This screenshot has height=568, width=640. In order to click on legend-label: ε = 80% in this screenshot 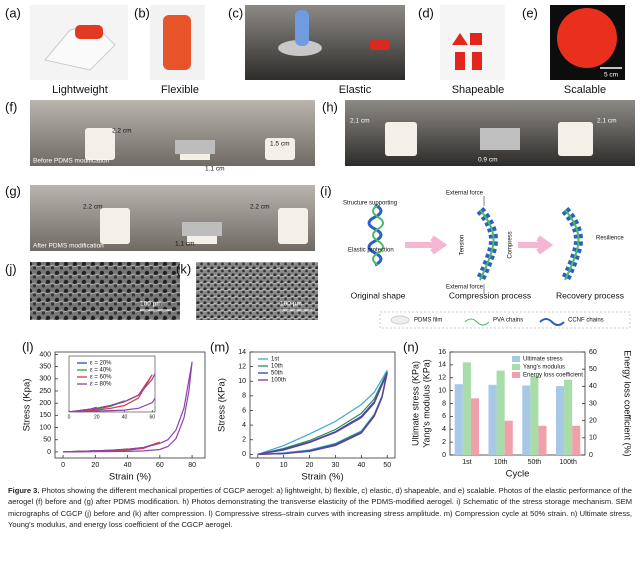, I will do `click(101, 385)`.